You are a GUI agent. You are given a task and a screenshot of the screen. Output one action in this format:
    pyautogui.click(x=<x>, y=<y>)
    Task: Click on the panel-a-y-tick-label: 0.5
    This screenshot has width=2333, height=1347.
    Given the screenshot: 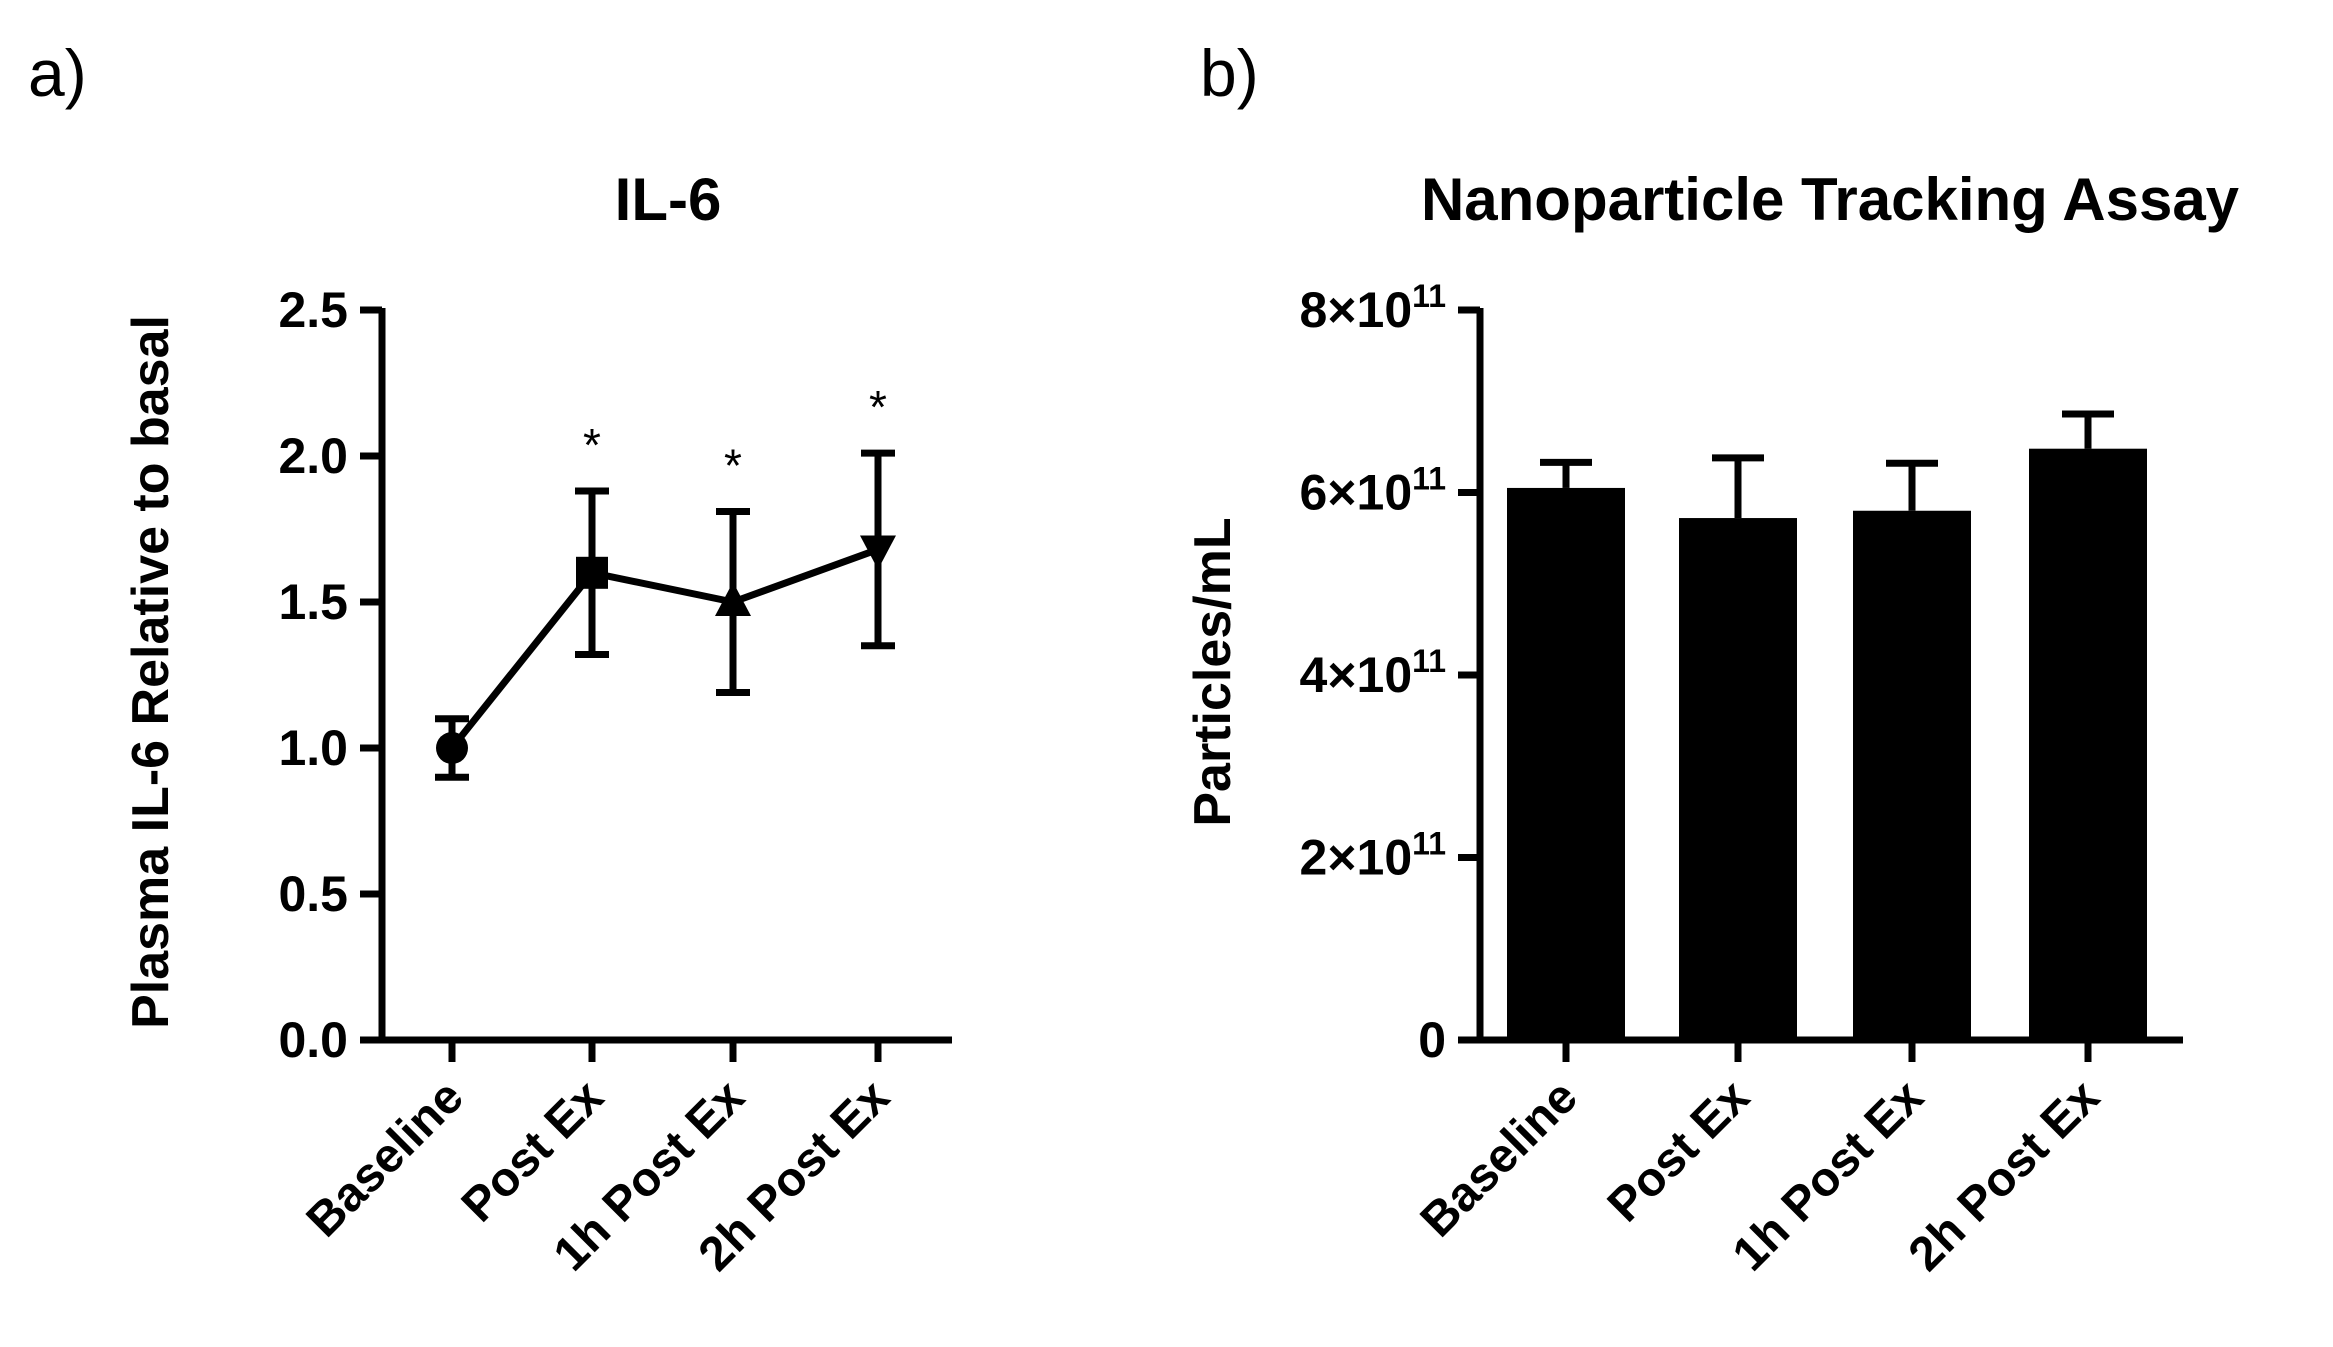 What is the action you would take?
    pyautogui.click(x=313, y=894)
    